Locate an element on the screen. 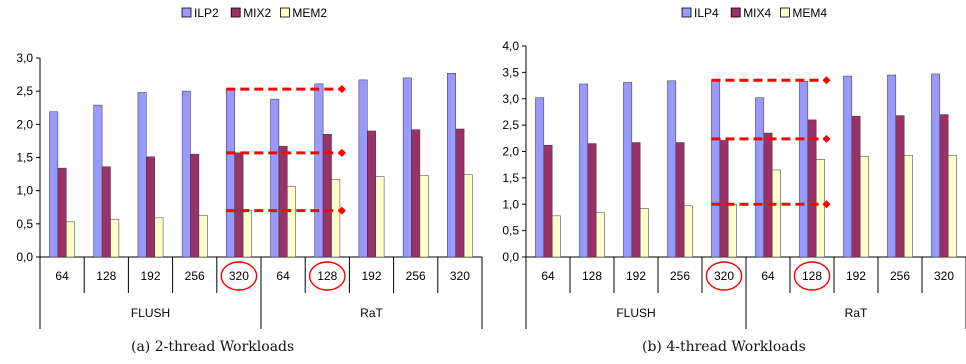  y-tick-label: 0,0 is located at coordinates (24, 257).